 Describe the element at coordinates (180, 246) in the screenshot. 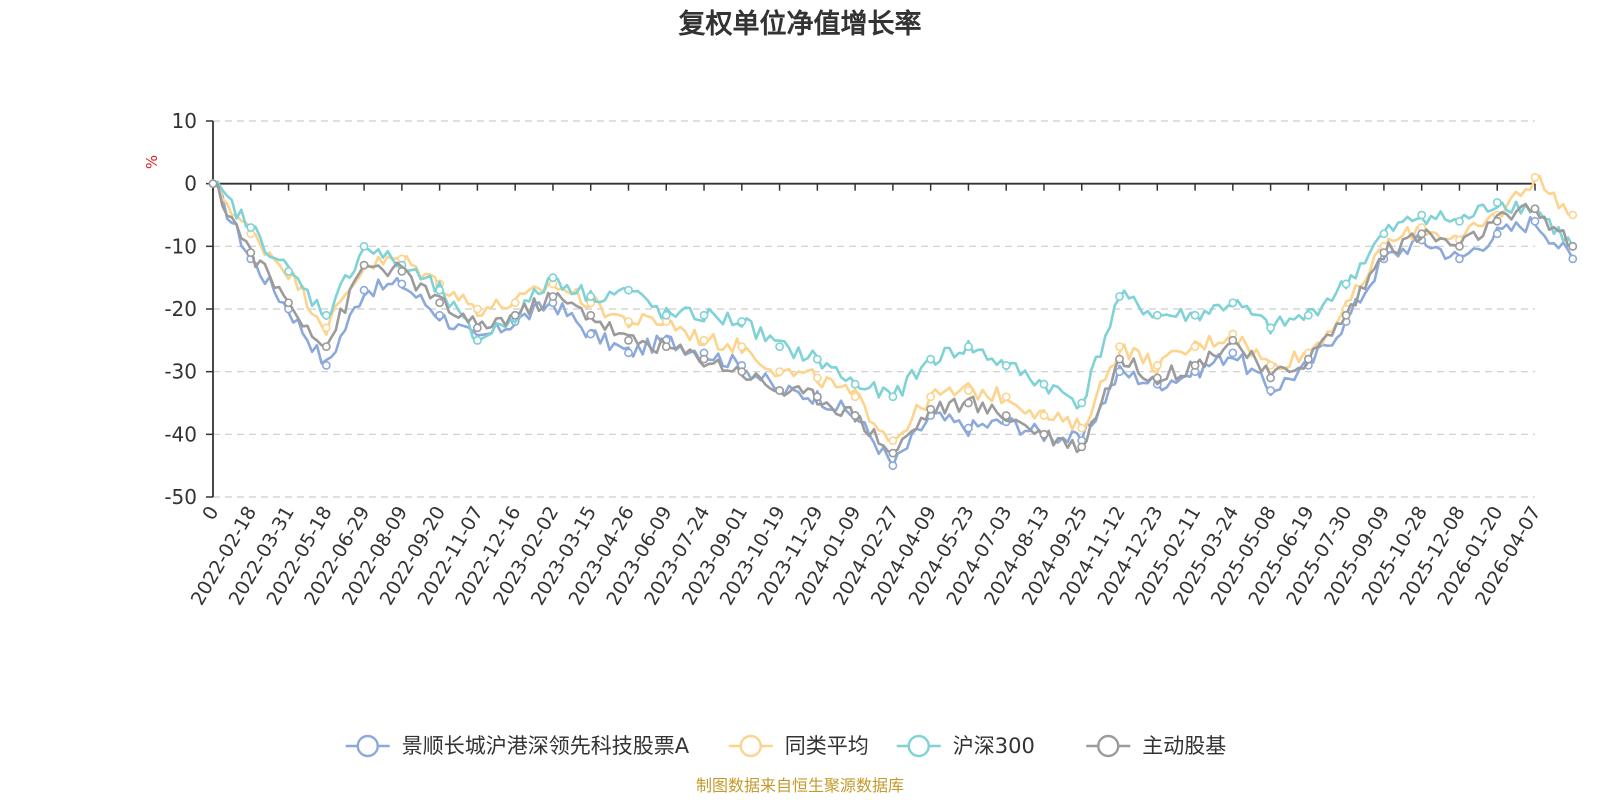

I see `y-tick-label: -10` at that location.